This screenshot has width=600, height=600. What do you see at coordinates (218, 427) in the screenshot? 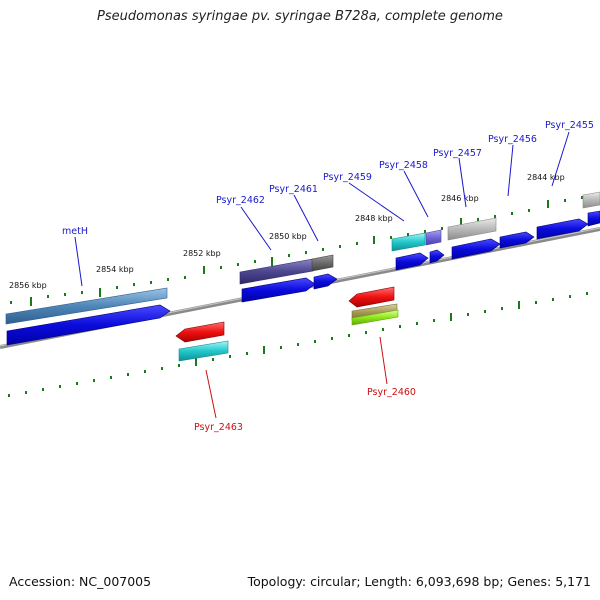
I see `gene-label-psyr2463: Psyr_2463` at bounding box center [218, 427].